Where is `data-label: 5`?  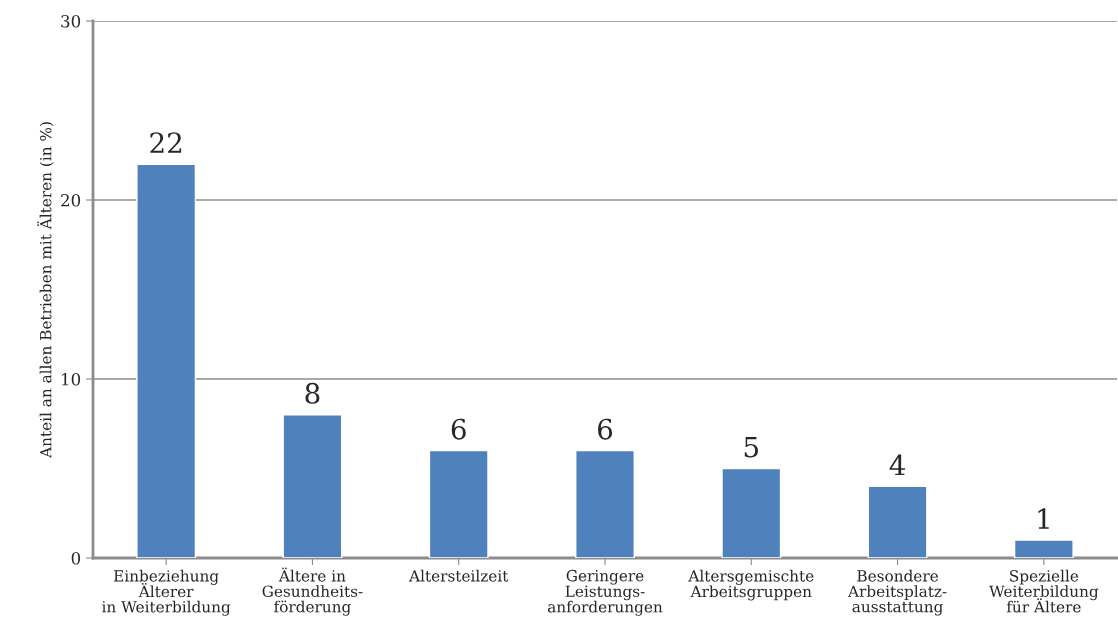
data-label: 5 is located at coordinates (751, 447).